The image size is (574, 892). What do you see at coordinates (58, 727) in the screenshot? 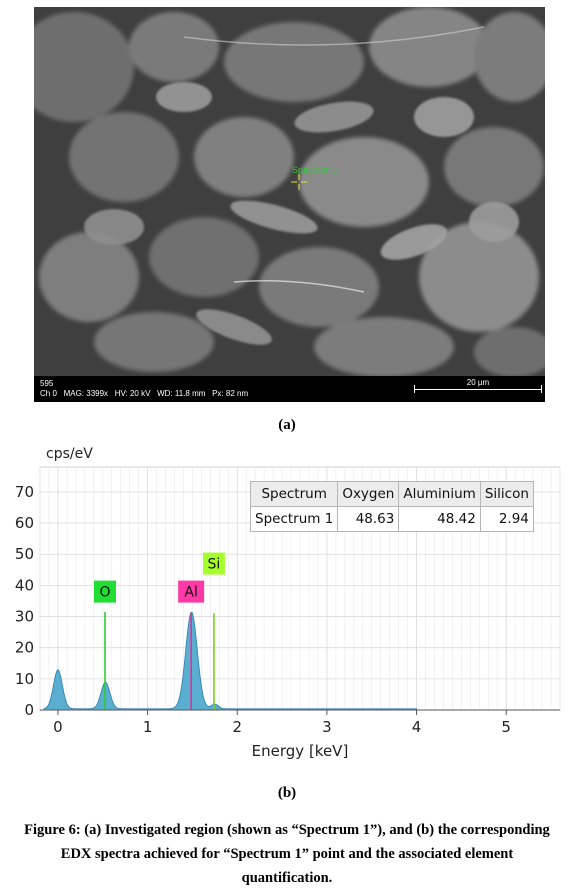
I see `x-tick-label: 0` at bounding box center [58, 727].